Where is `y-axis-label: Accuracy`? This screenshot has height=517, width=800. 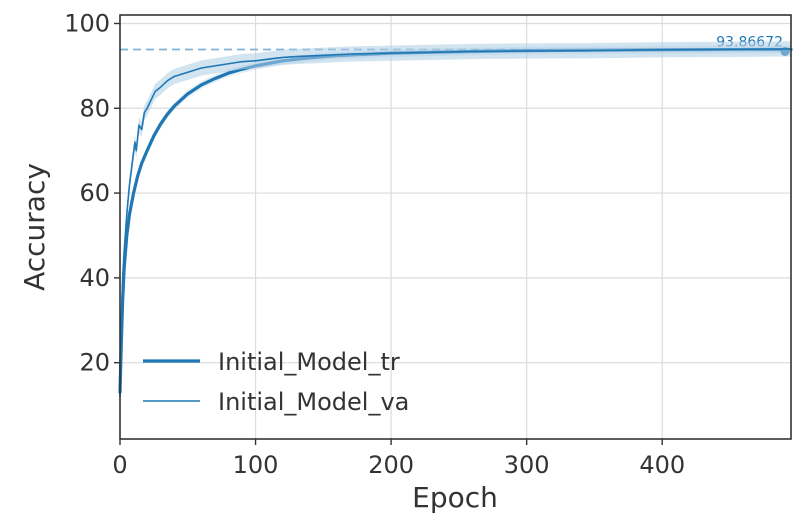
y-axis-label: Accuracy is located at coordinates (34, 227).